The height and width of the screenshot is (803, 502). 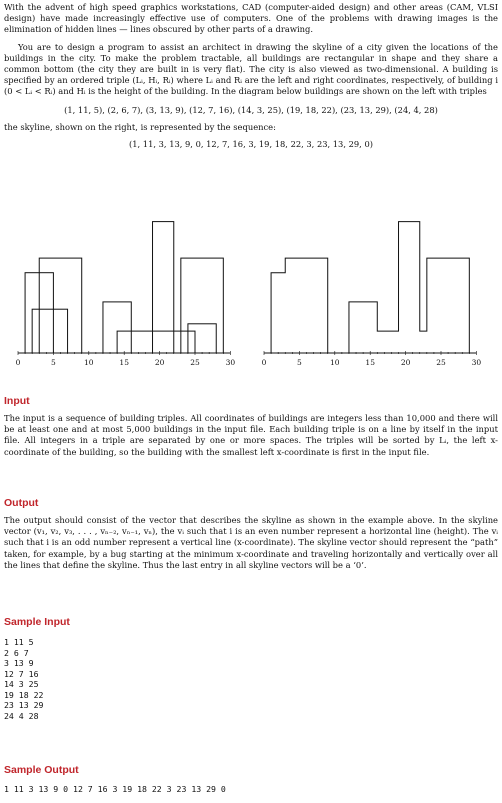 What do you see at coordinates (124, 362) in the screenshot?
I see `left-tick-label: 15` at bounding box center [124, 362].